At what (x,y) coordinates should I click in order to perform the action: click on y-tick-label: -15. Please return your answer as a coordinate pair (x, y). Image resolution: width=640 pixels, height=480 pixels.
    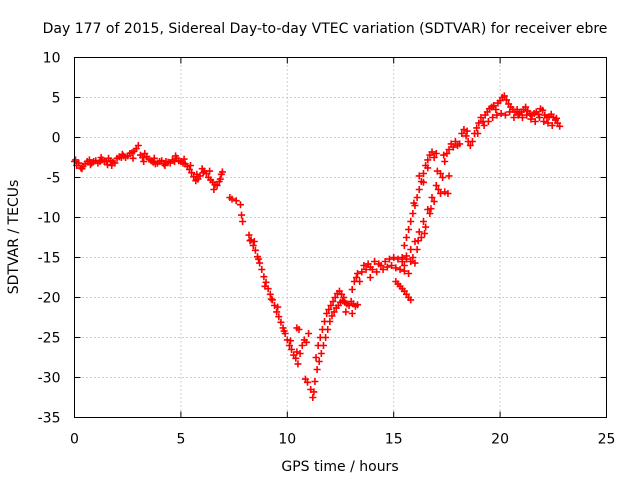
    Looking at the image, I should click on (49, 259).